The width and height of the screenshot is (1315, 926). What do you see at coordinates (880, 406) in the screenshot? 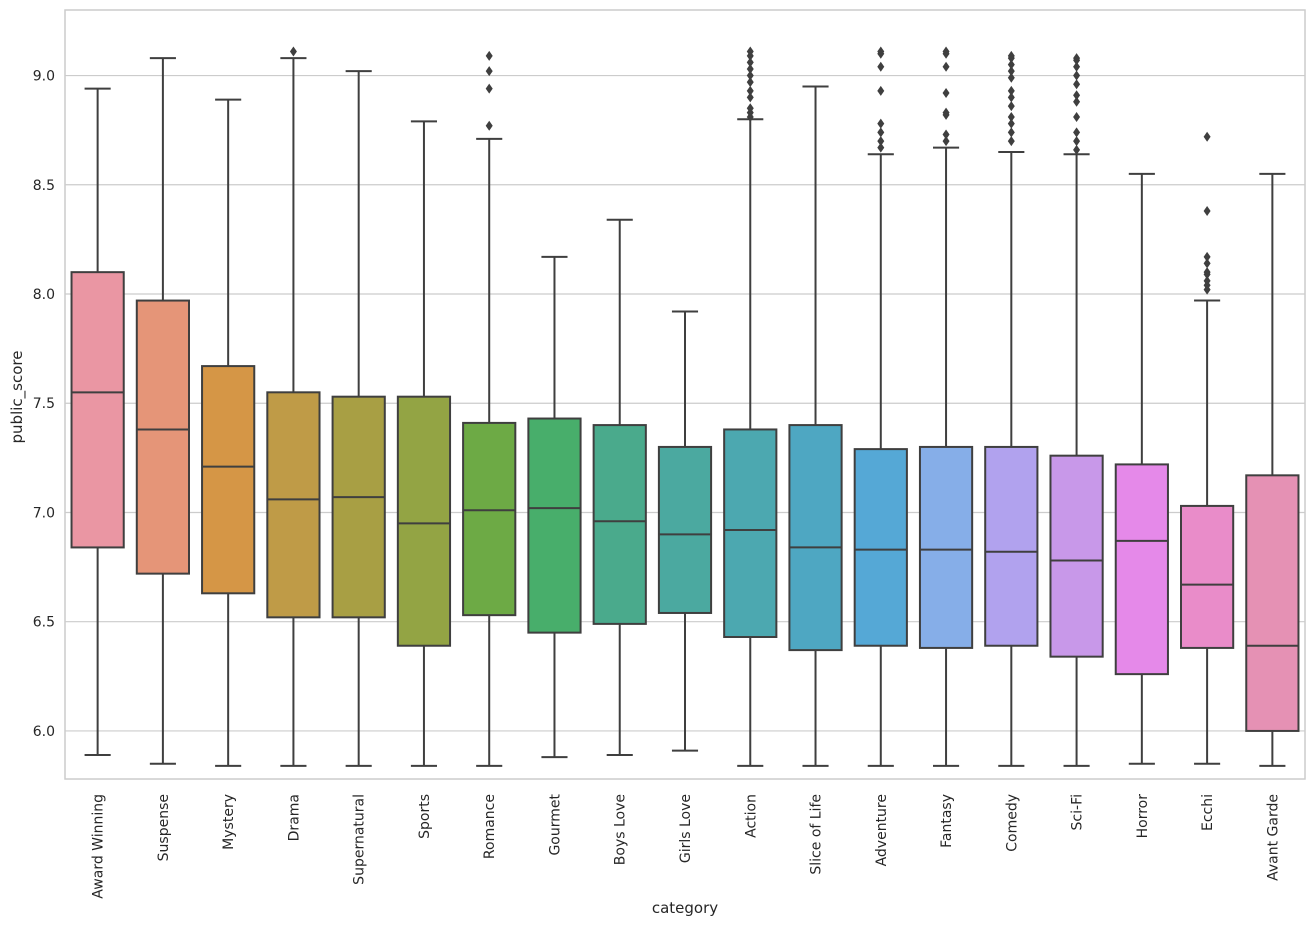
I see `box-group-adventure` at bounding box center [880, 406].